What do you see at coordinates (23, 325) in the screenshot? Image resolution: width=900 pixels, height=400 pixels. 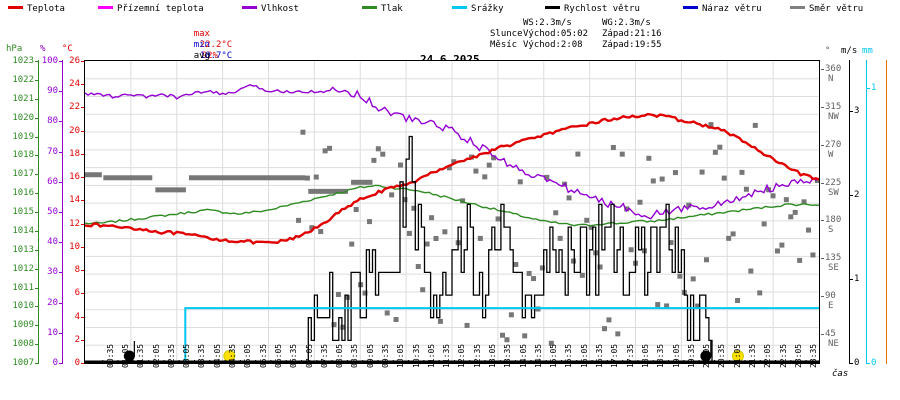 I see `axis-tick-pressure: 1009` at bounding box center [23, 325].